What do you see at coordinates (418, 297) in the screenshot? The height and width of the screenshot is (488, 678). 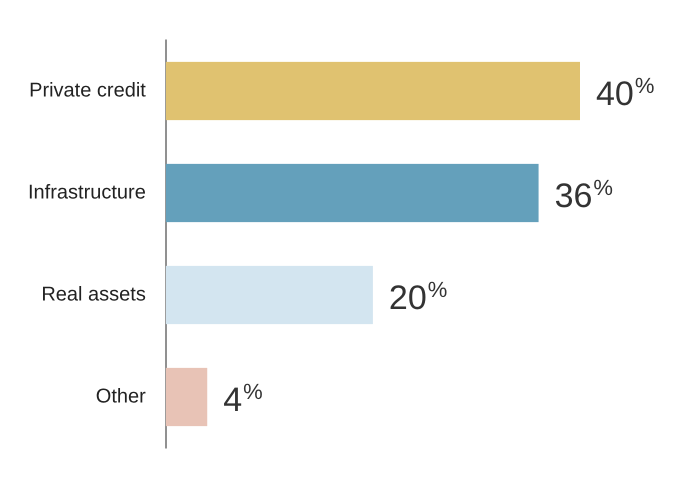 I see `data-label: 20%` at bounding box center [418, 297].